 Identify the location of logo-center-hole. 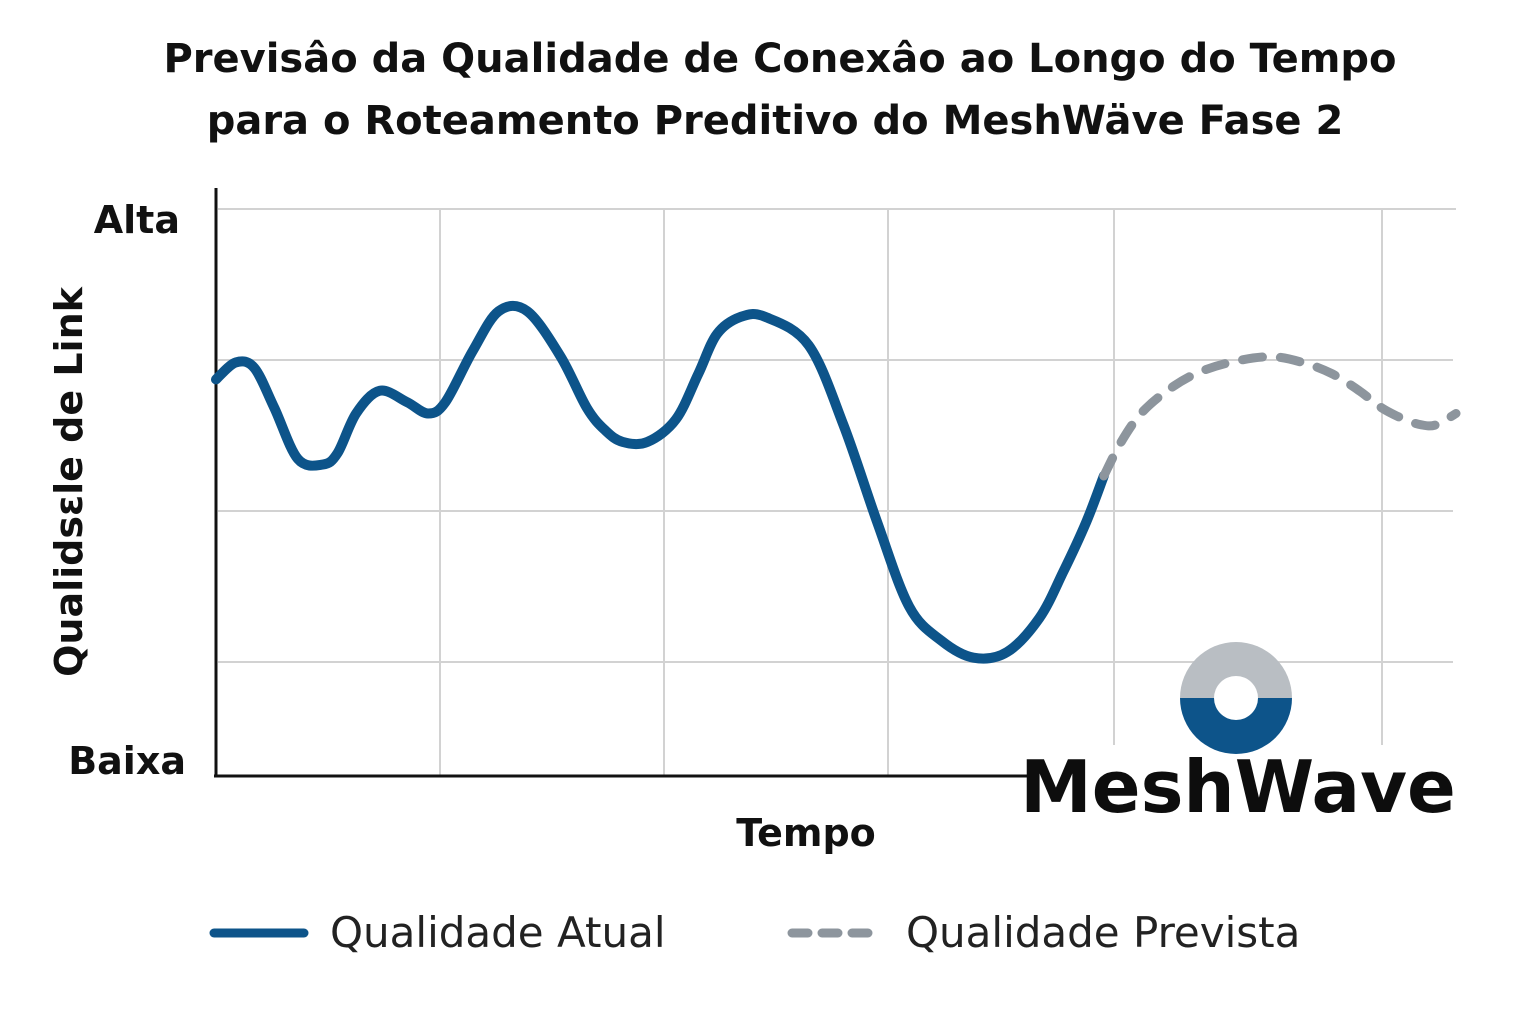
(1236, 698).